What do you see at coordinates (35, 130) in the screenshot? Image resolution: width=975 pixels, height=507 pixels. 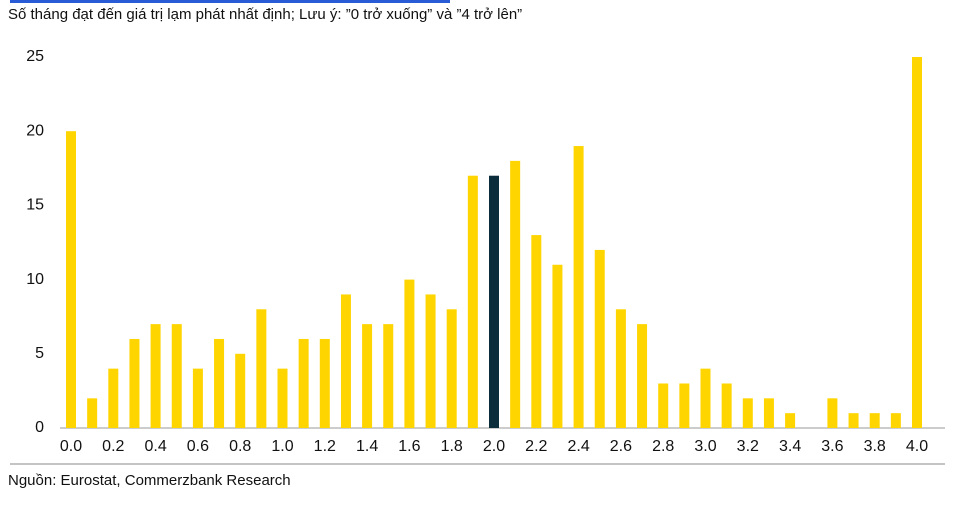 I see `y-tick-label: 20` at bounding box center [35, 130].